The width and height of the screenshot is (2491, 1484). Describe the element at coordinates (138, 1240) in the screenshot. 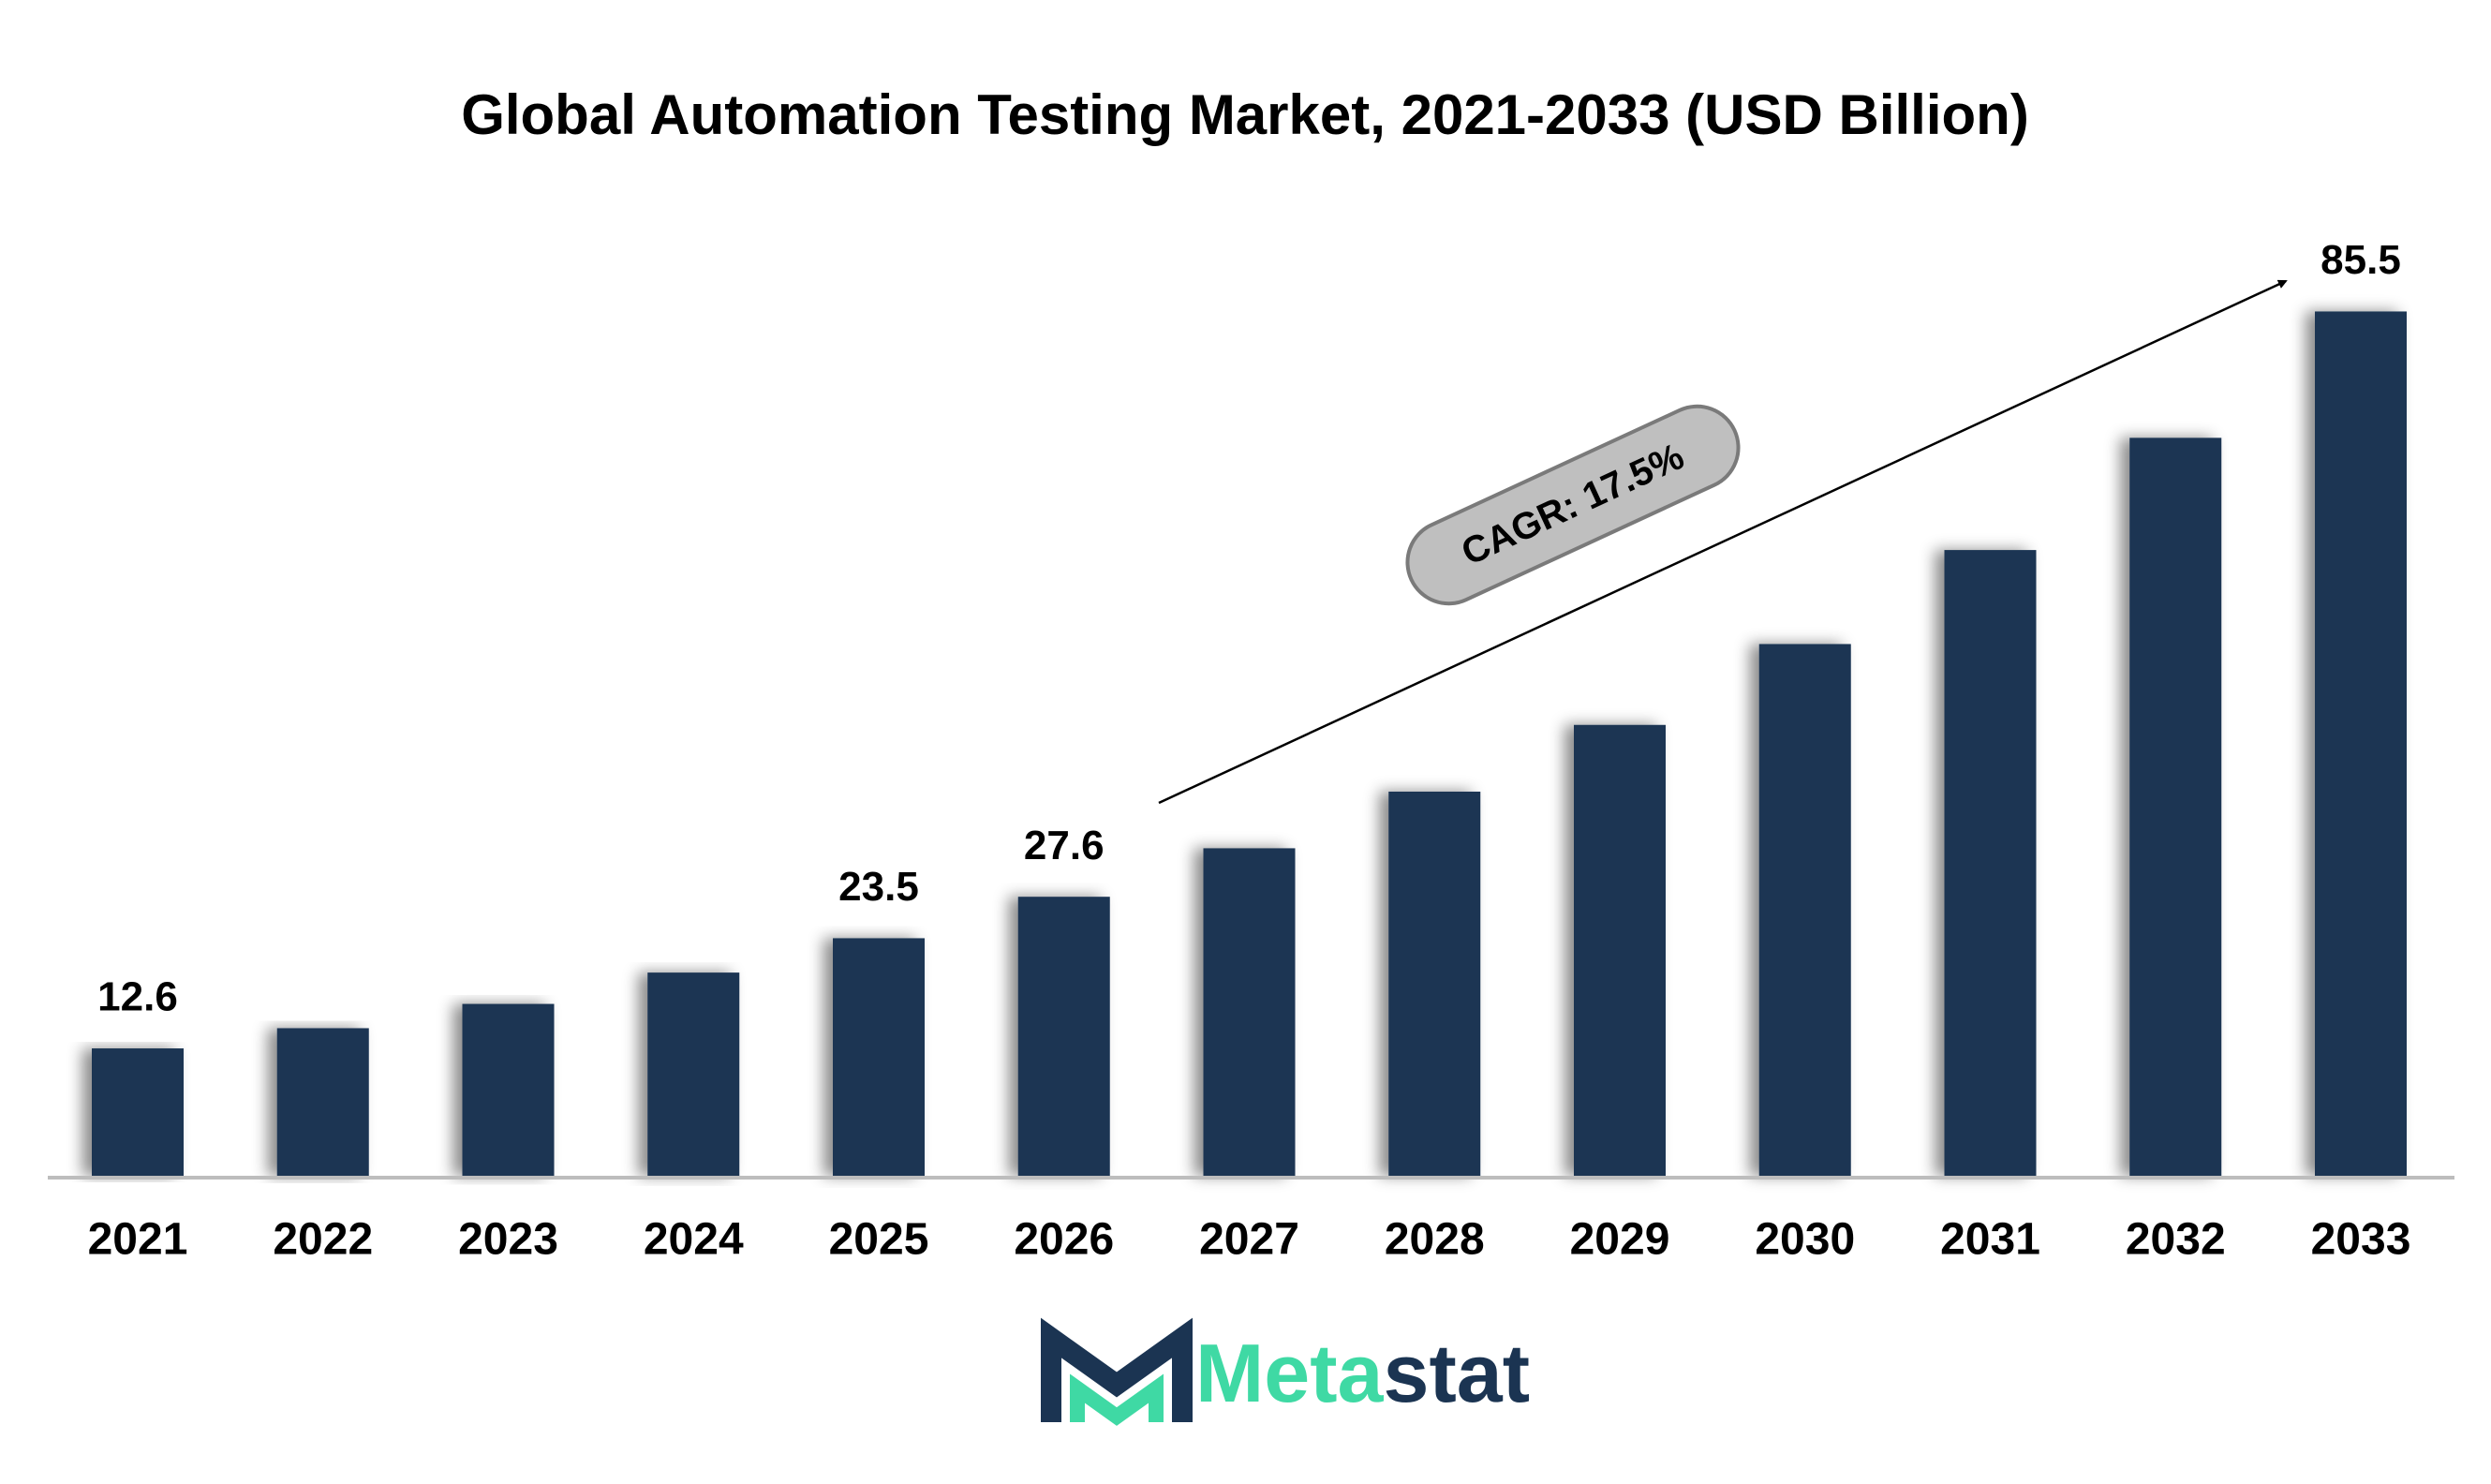

I see `x-tick-label: 2021` at that location.